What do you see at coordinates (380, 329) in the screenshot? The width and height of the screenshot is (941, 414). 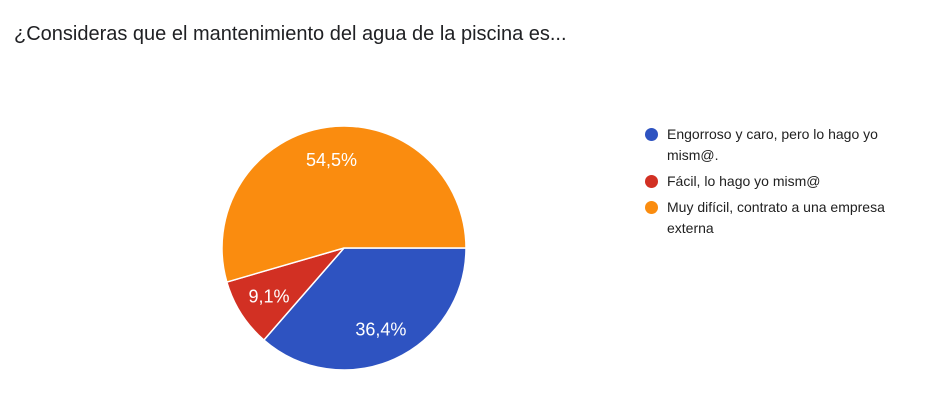 I see `pie-slice-label-0: 36,4%` at bounding box center [380, 329].